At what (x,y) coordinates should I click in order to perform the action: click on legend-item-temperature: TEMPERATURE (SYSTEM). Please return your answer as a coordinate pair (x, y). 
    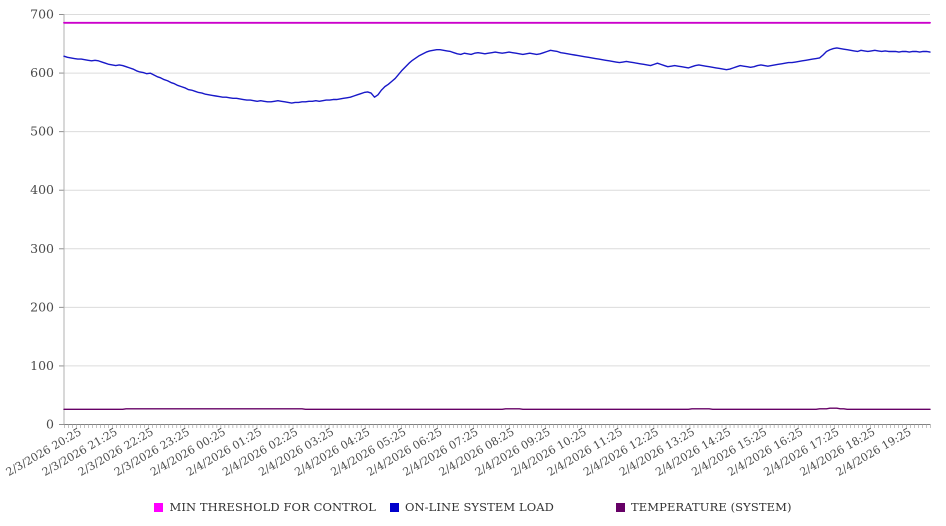
    Looking at the image, I should click on (704, 507).